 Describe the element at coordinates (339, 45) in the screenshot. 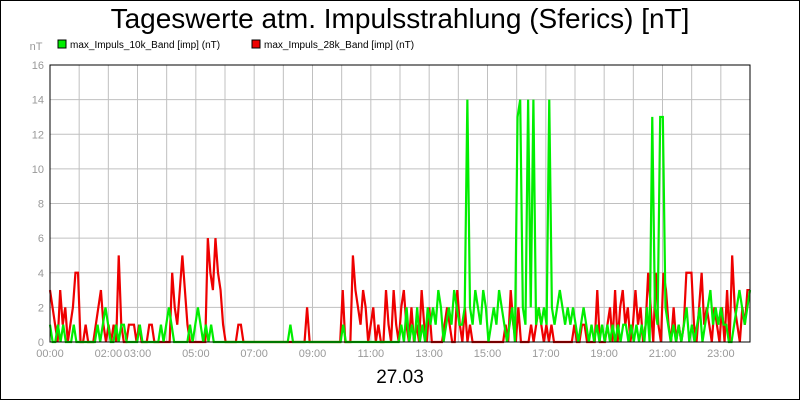

I see `legend-label-28k: max_Impuls_28k_Band [imp] (nT)` at that location.